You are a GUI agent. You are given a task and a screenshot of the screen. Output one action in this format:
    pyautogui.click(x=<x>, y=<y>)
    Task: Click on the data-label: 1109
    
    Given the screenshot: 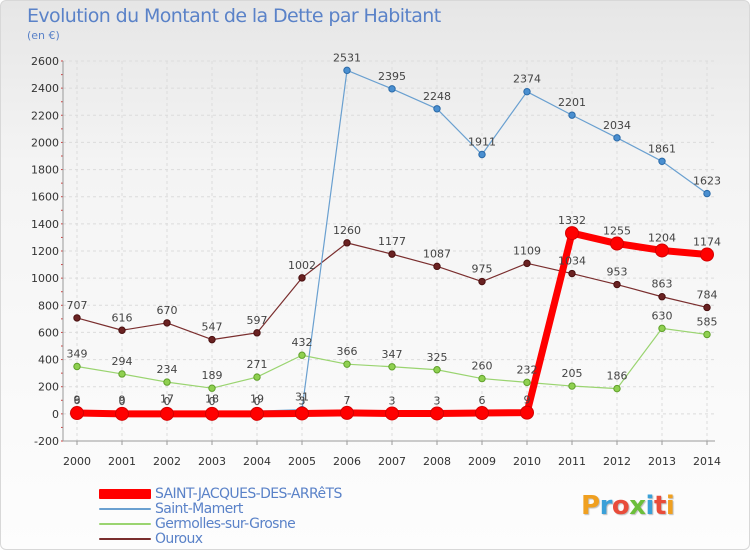 What is the action you would take?
    pyautogui.click(x=527, y=250)
    